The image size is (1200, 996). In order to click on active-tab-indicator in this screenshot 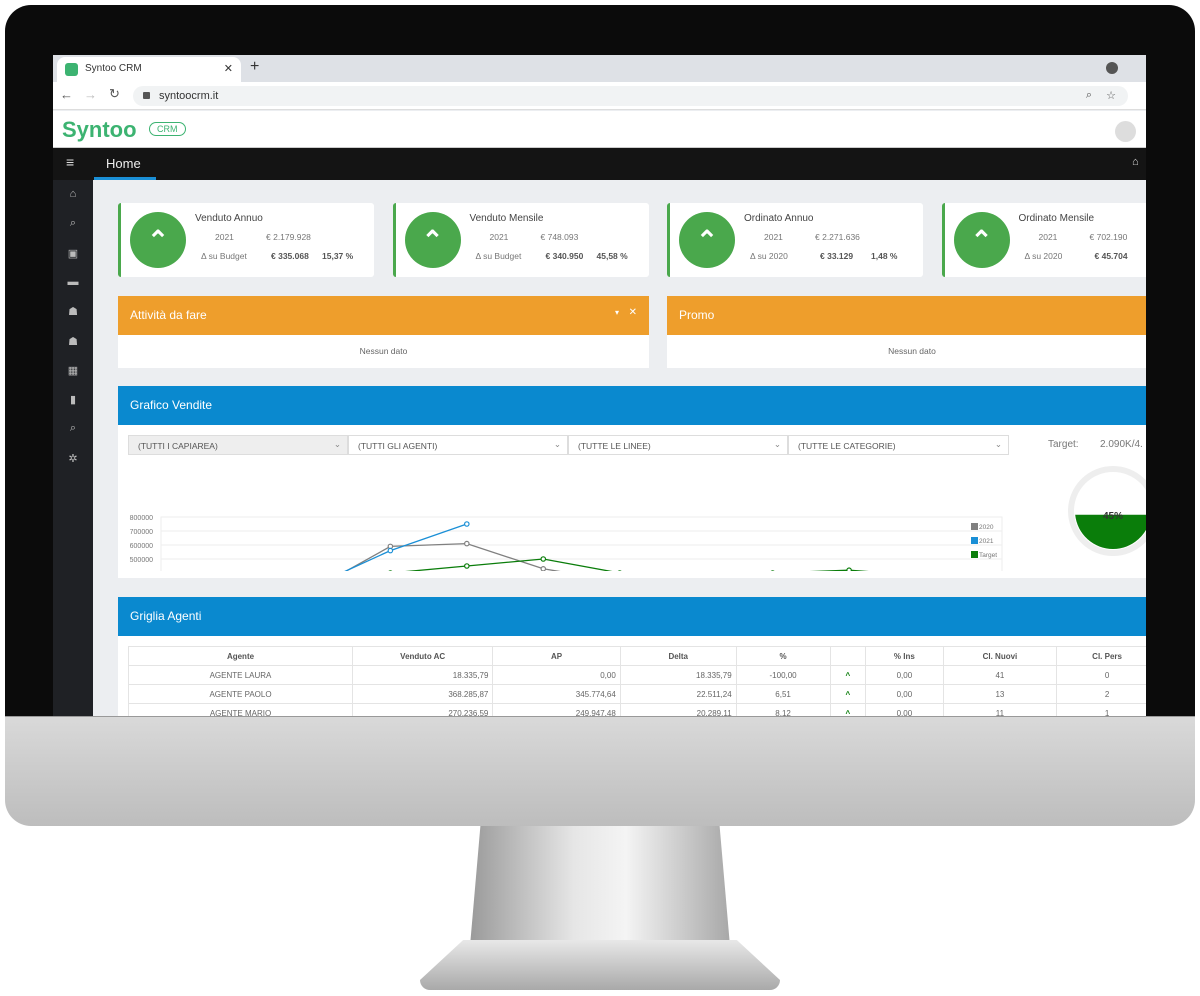, I will do `click(125, 178)`.